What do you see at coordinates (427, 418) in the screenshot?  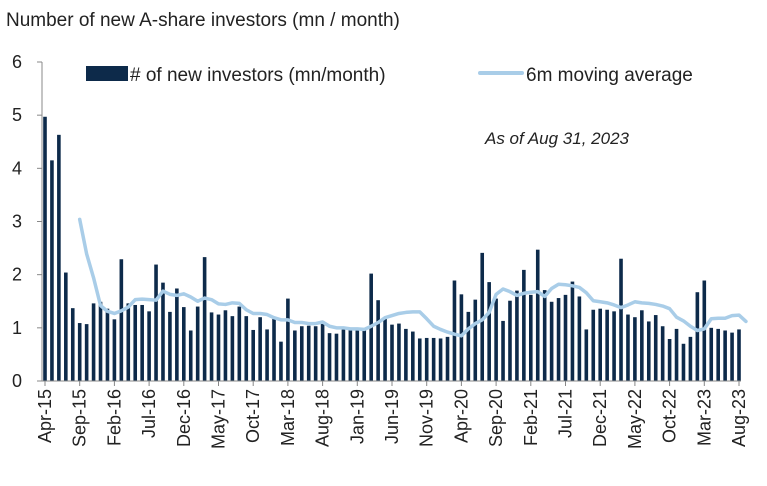 I see `x-tick-label: Nov-19` at bounding box center [427, 418].